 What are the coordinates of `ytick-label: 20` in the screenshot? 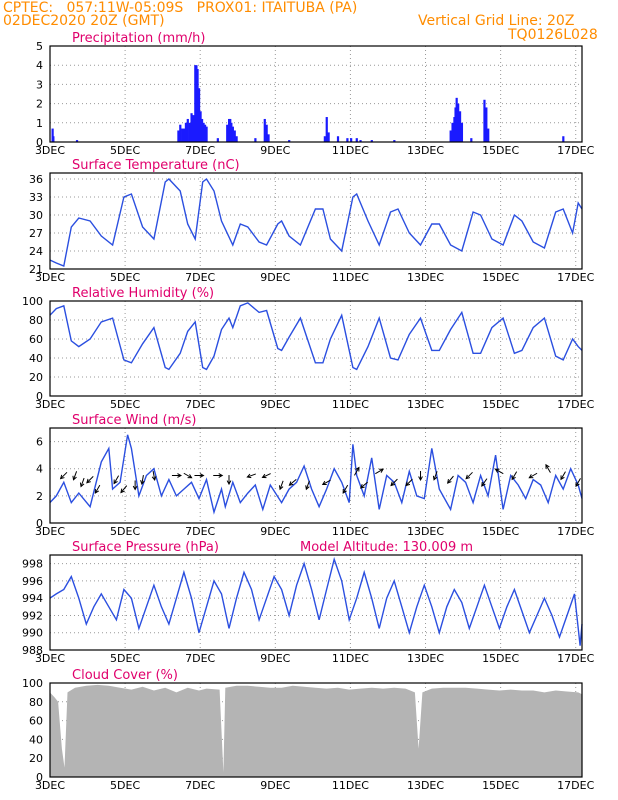 It's located at (36, 758).